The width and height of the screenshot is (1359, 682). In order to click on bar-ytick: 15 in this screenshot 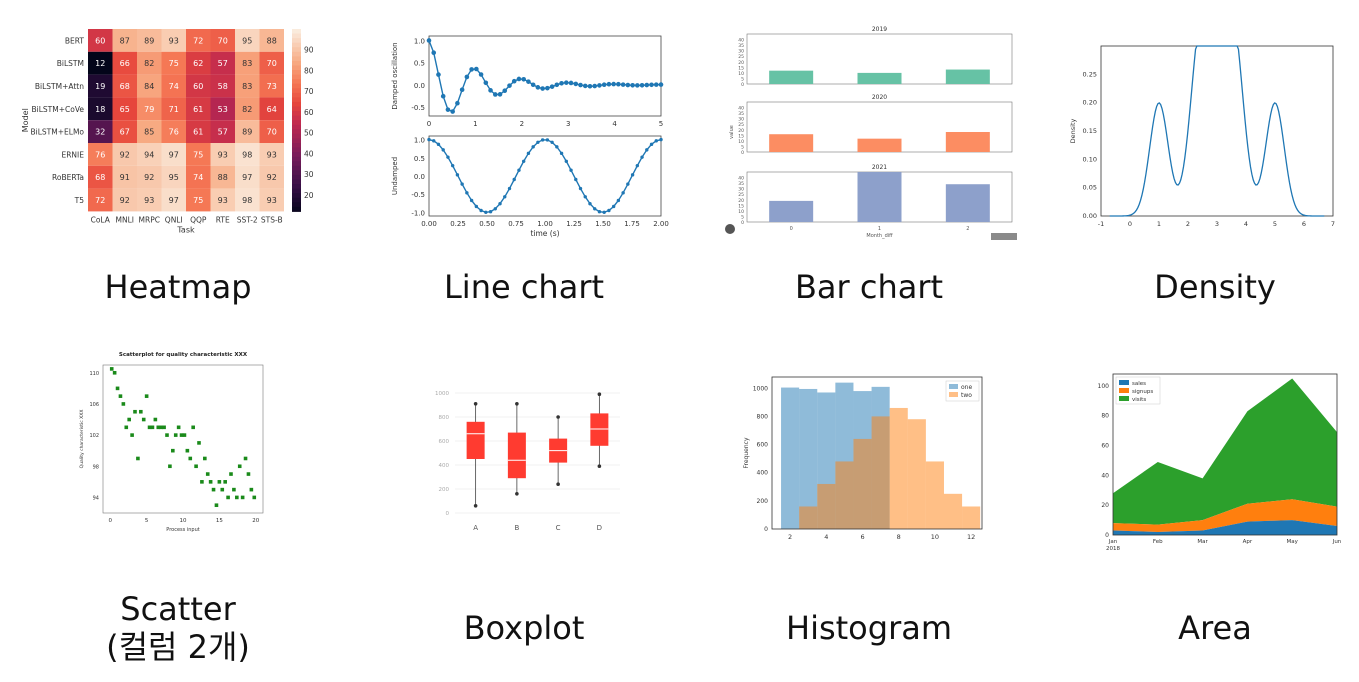, I will do `click(741, 68)`.